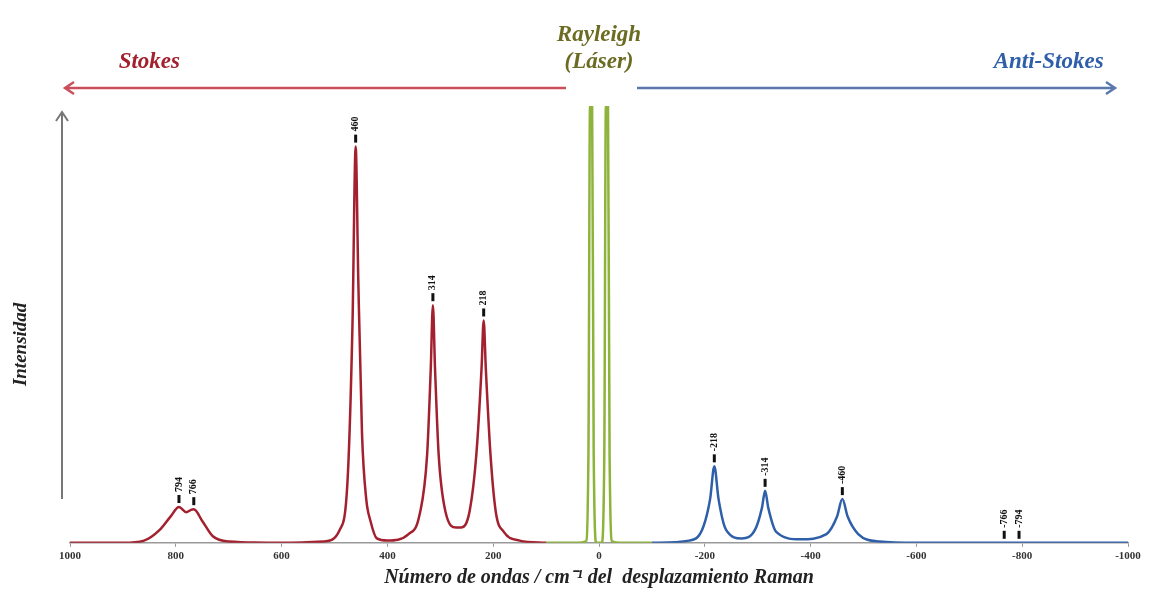 The width and height of the screenshot is (1150, 592). I want to click on text: Rayleigh (Láser), so click(598, 47).